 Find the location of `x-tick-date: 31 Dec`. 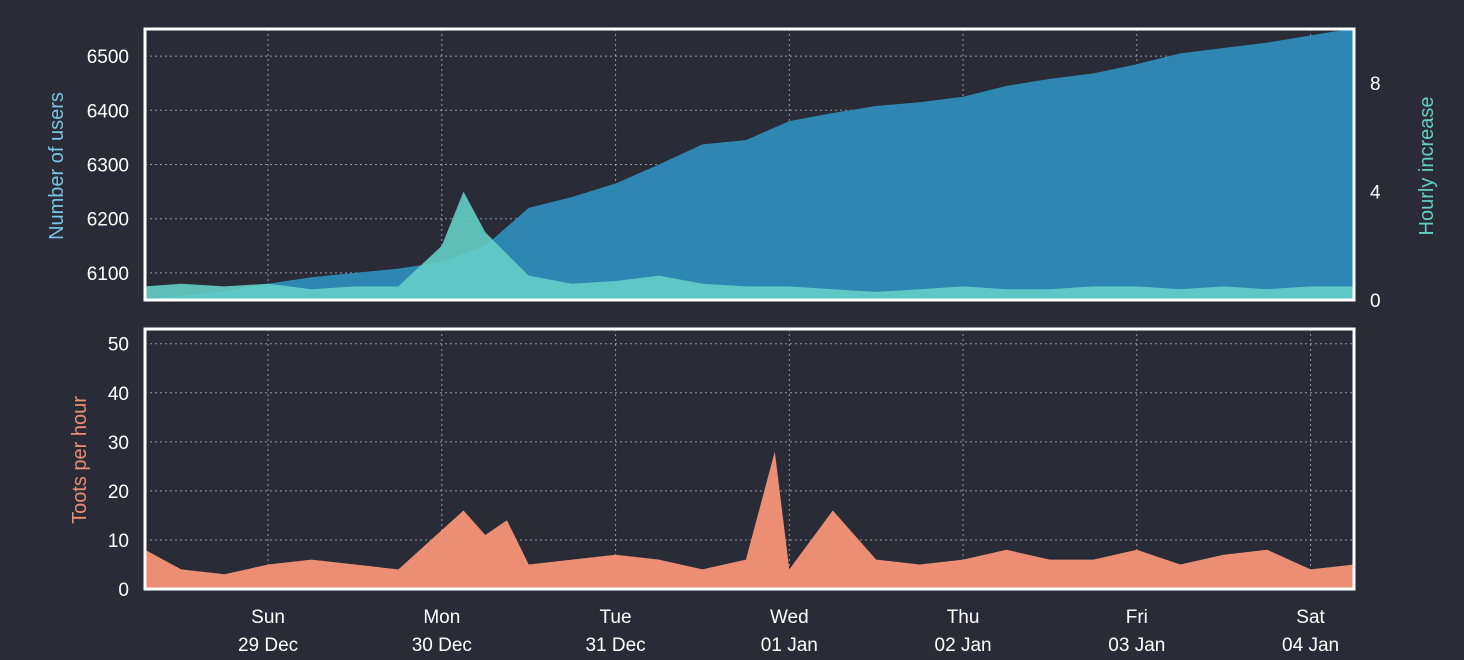

x-tick-date: 31 Dec is located at coordinates (615, 645).